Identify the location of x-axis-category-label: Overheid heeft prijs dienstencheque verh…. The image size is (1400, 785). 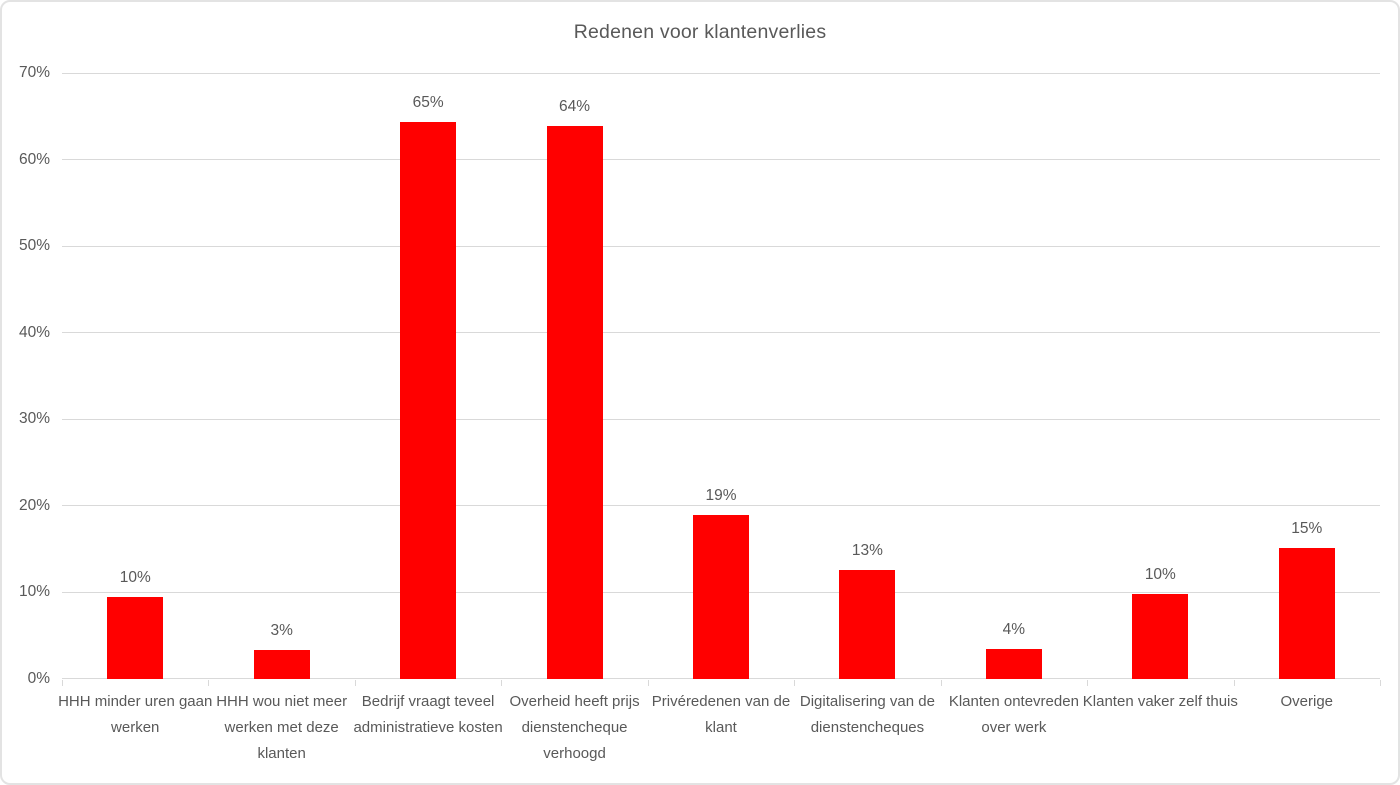
(574, 727).